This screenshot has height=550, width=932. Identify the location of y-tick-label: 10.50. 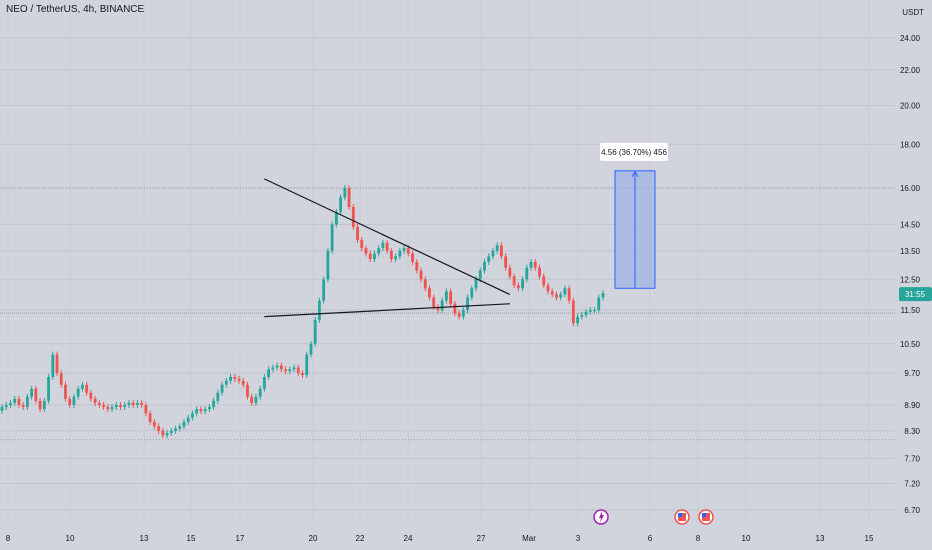
(910, 344).